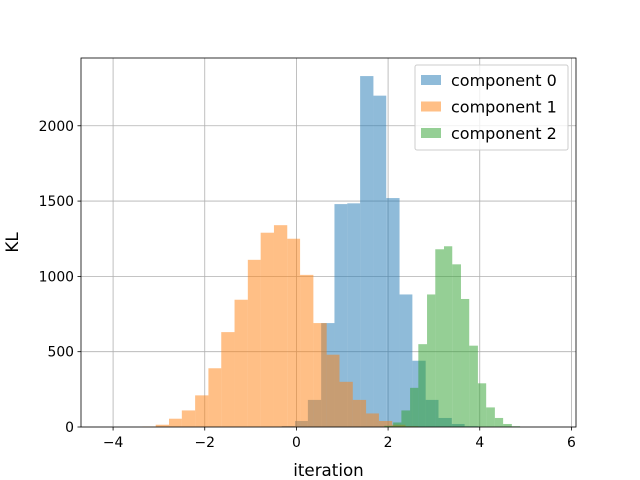 This screenshot has width=640, height=480. What do you see at coordinates (504, 133) in the screenshot?
I see `legend-label: component 2` at bounding box center [504, 133].